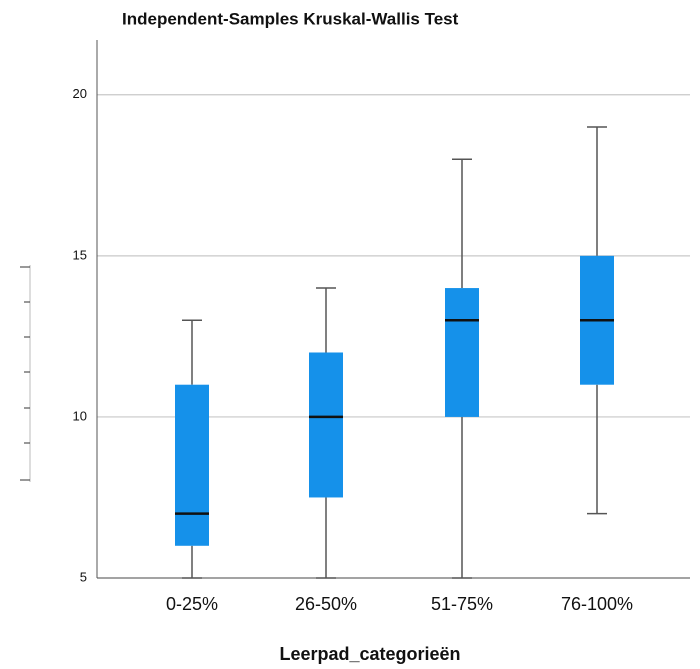  I want to click on x-tick-label: 0-25%, so click(192, 604).